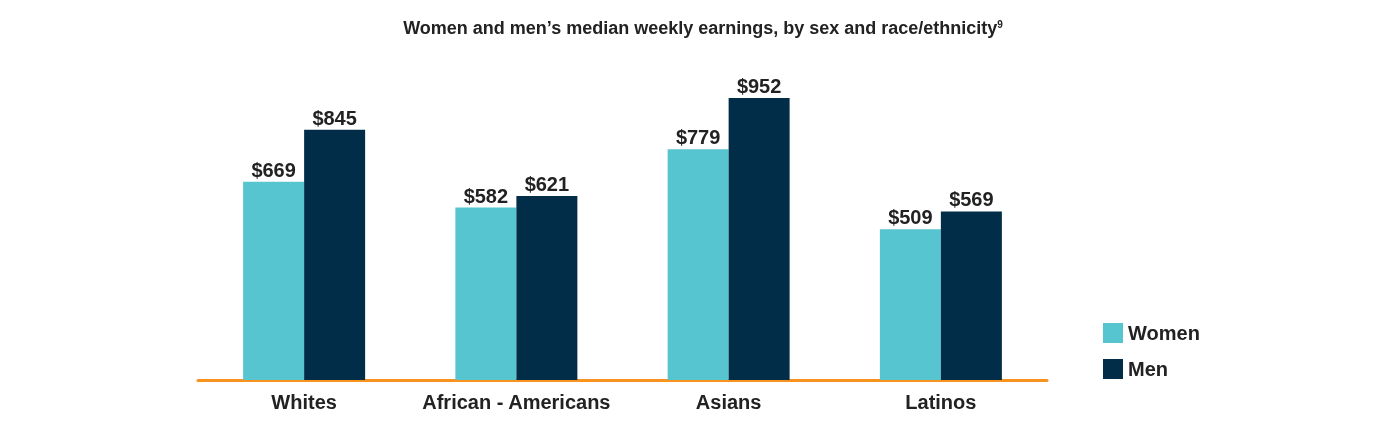 The width and height of the screenshot is (1375, 423). Describe the element at coordinates (486, 195) in the screenshot. I see `data-label: $582` at that location.